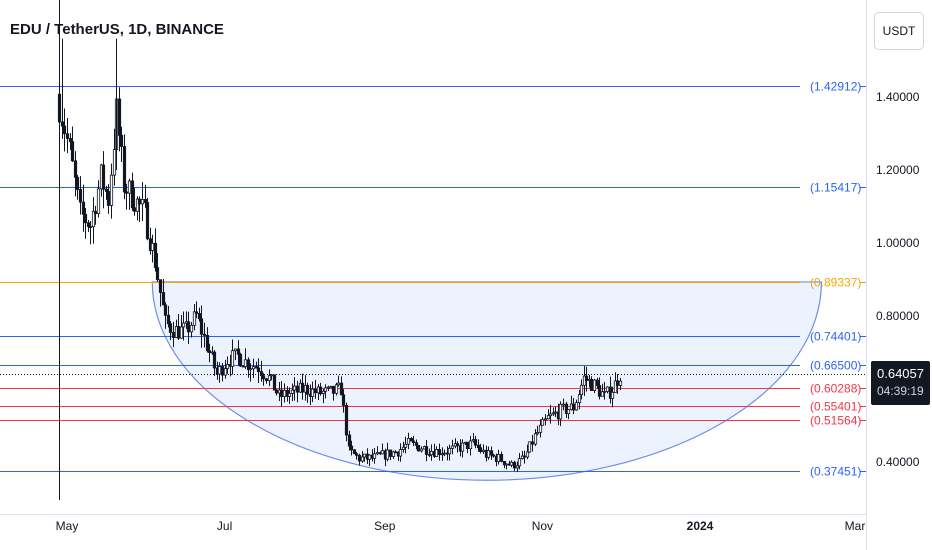 The width and height of the screenshot is (932, 550). What do you see at coordinates (835, 188) in the screenshot?
I see `level-label-1: (1.15417)` at bounding box center [835, 188].